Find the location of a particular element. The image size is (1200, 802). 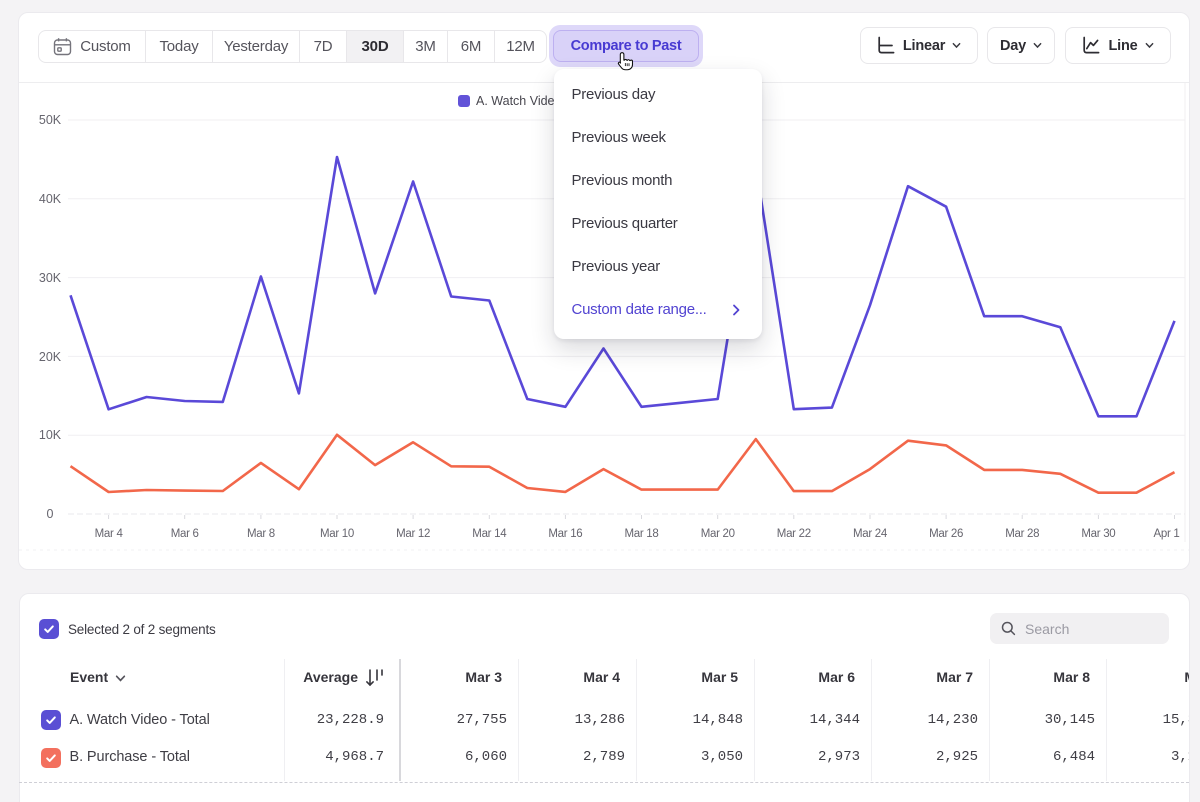

svg-text: Mar 22 is located at coordinates (794, 534).